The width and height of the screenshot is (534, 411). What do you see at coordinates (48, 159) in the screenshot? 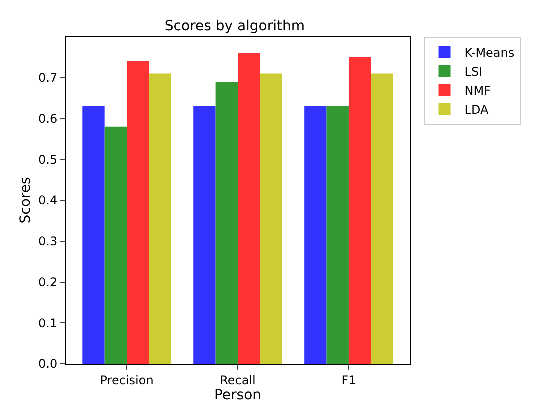
I see `y-tick-label: 0.5` at bounding box center [48, 159].